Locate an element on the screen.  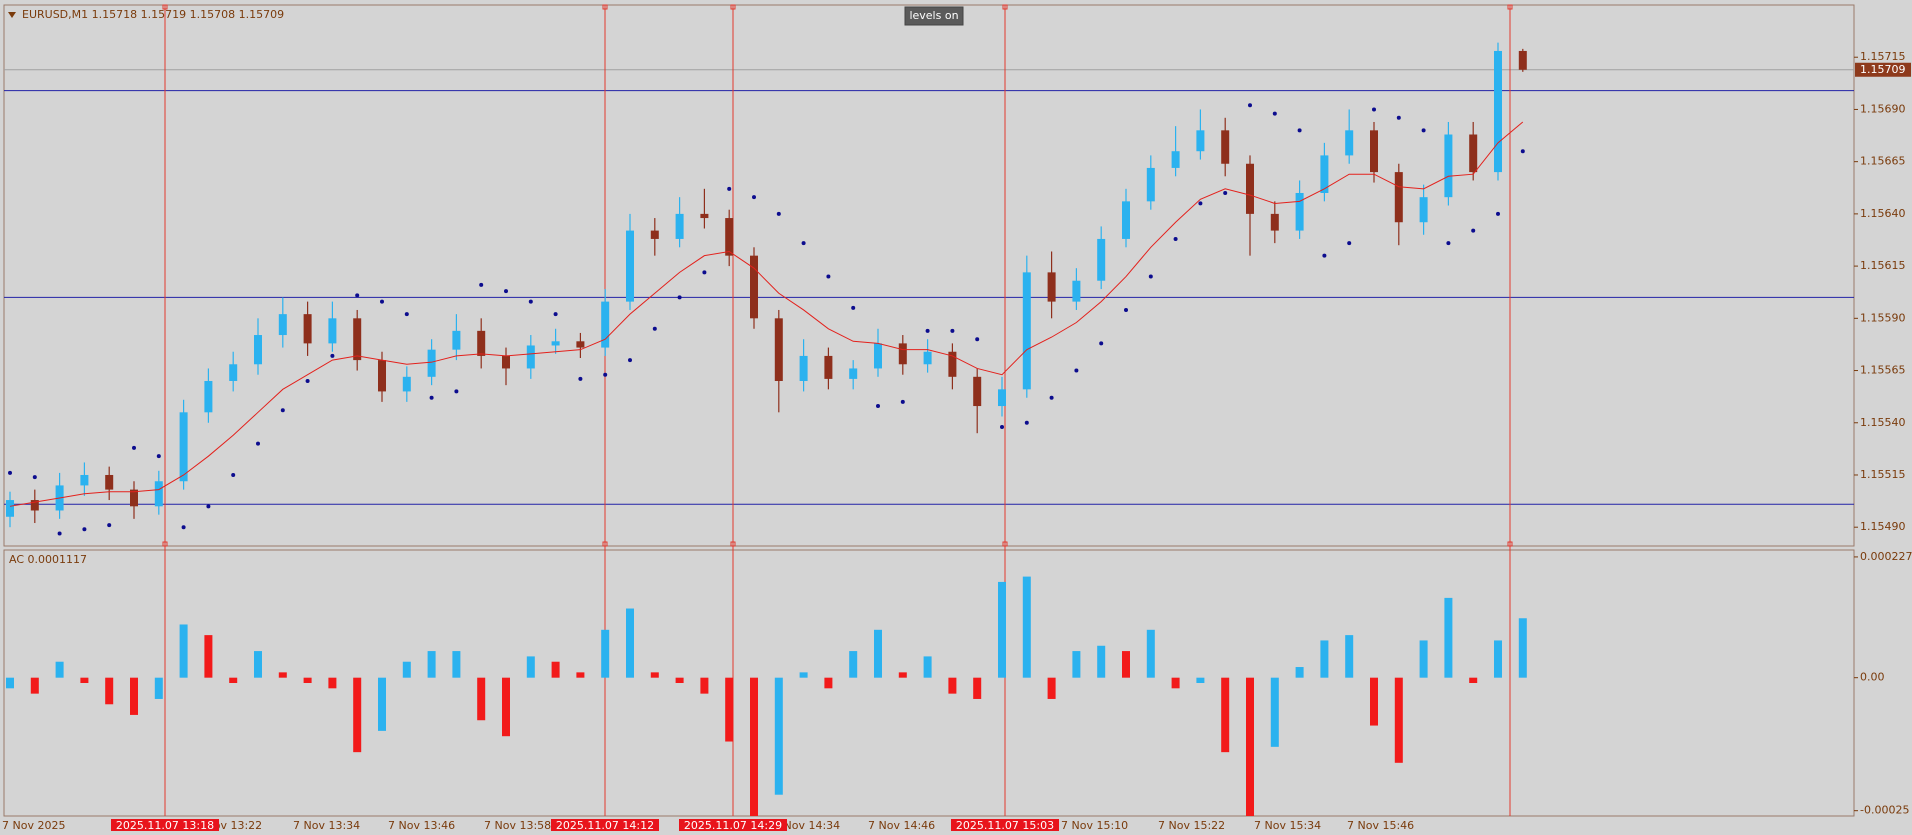
levels-button-label: levels on is located at coordinates (933, 15).